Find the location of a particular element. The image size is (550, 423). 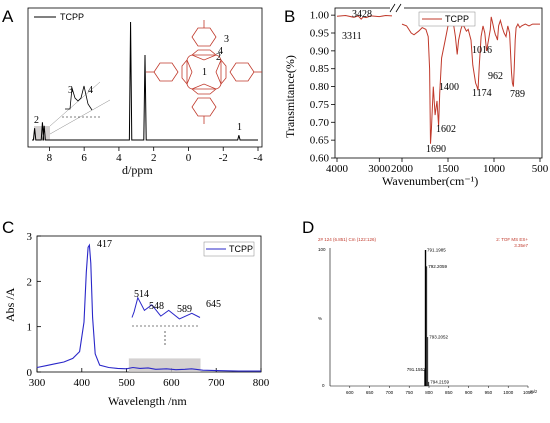

porphyrin-core is located at coordinates (204, 72).